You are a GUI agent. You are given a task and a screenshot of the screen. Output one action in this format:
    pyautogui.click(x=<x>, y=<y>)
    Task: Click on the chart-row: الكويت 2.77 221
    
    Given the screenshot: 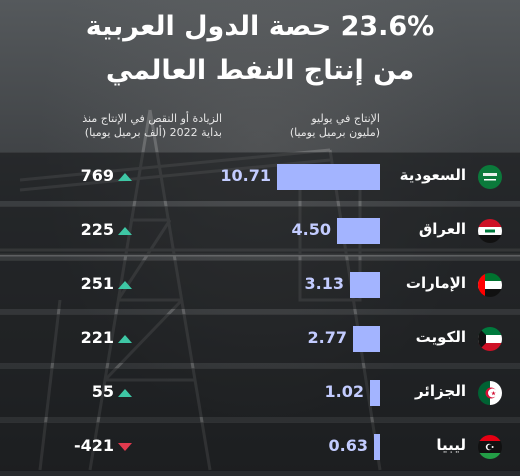 What is the action you would take?
    pyautogui.click(x=260, y=338)
    